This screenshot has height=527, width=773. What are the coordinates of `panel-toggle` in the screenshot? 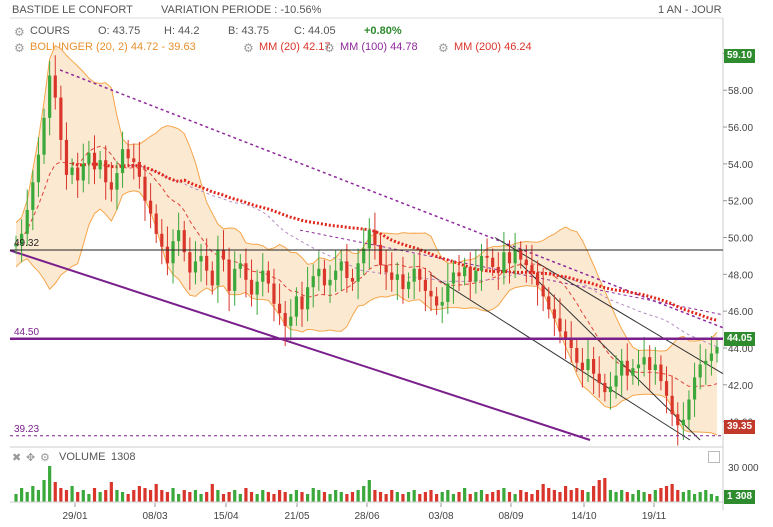 It's located at (714, 457).